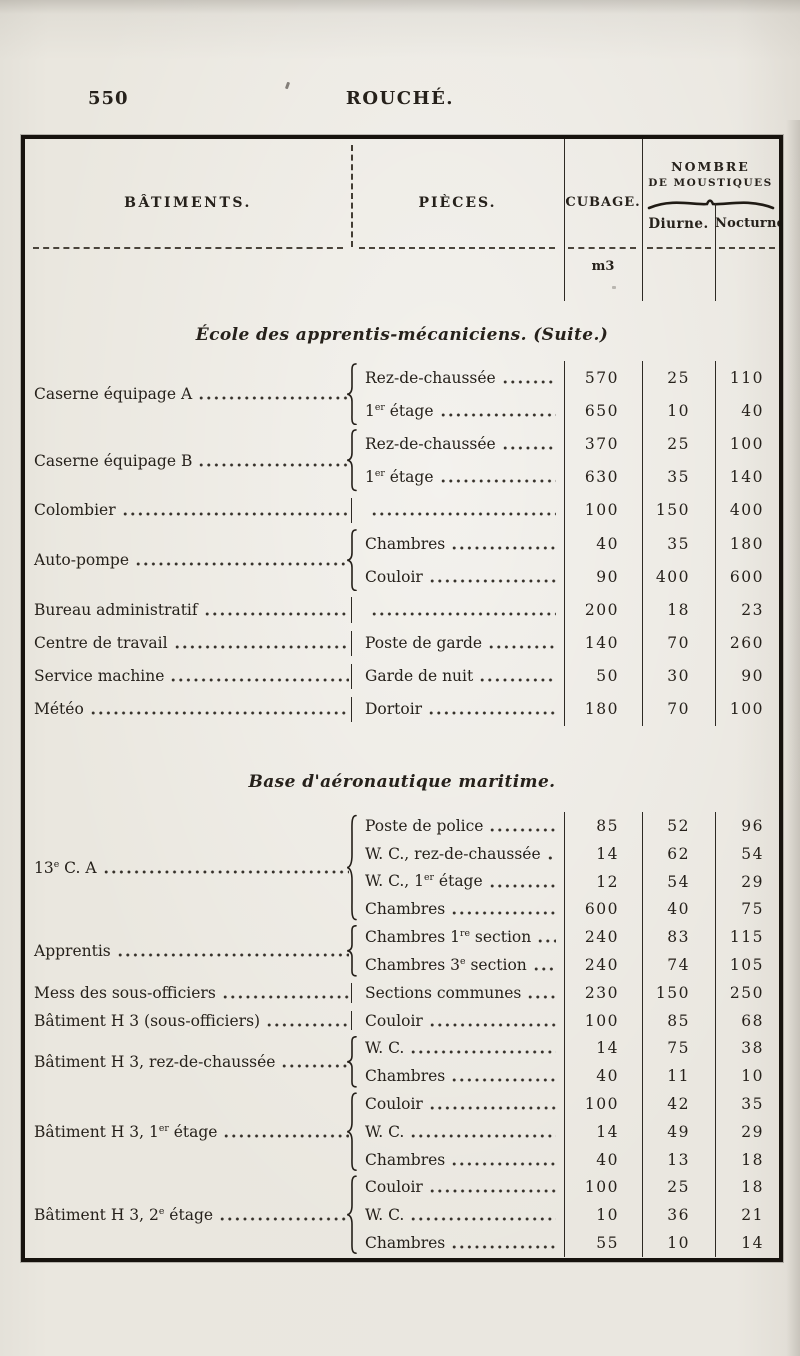 The width and height of the screenshot is (800, 1356). I want to click on diurne-value: 52, so click(678, 826).